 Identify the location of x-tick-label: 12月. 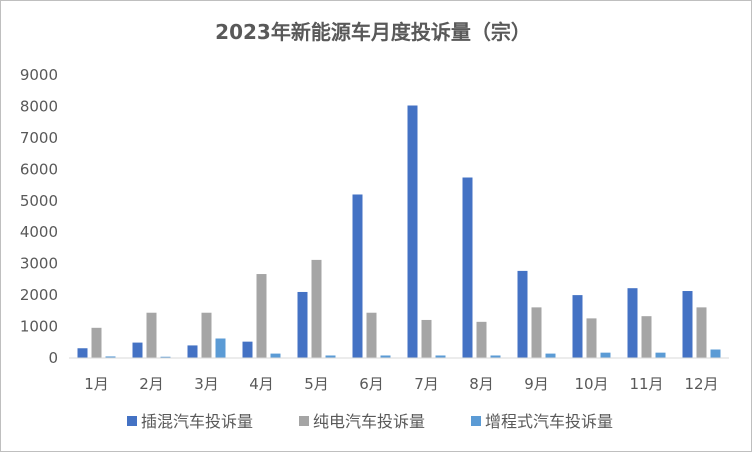
(701, 384).